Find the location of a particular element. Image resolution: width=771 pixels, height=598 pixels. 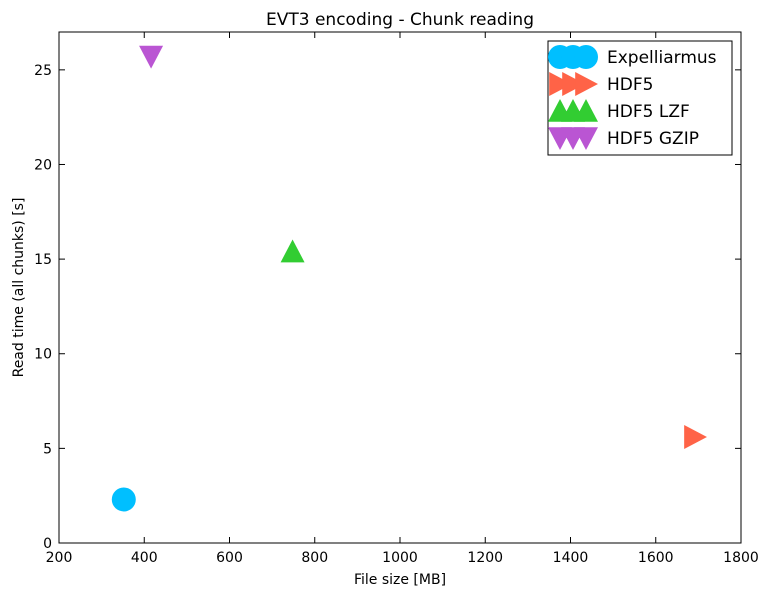

legend-label: HDF5 LZF is located at coordinates (648, 112).